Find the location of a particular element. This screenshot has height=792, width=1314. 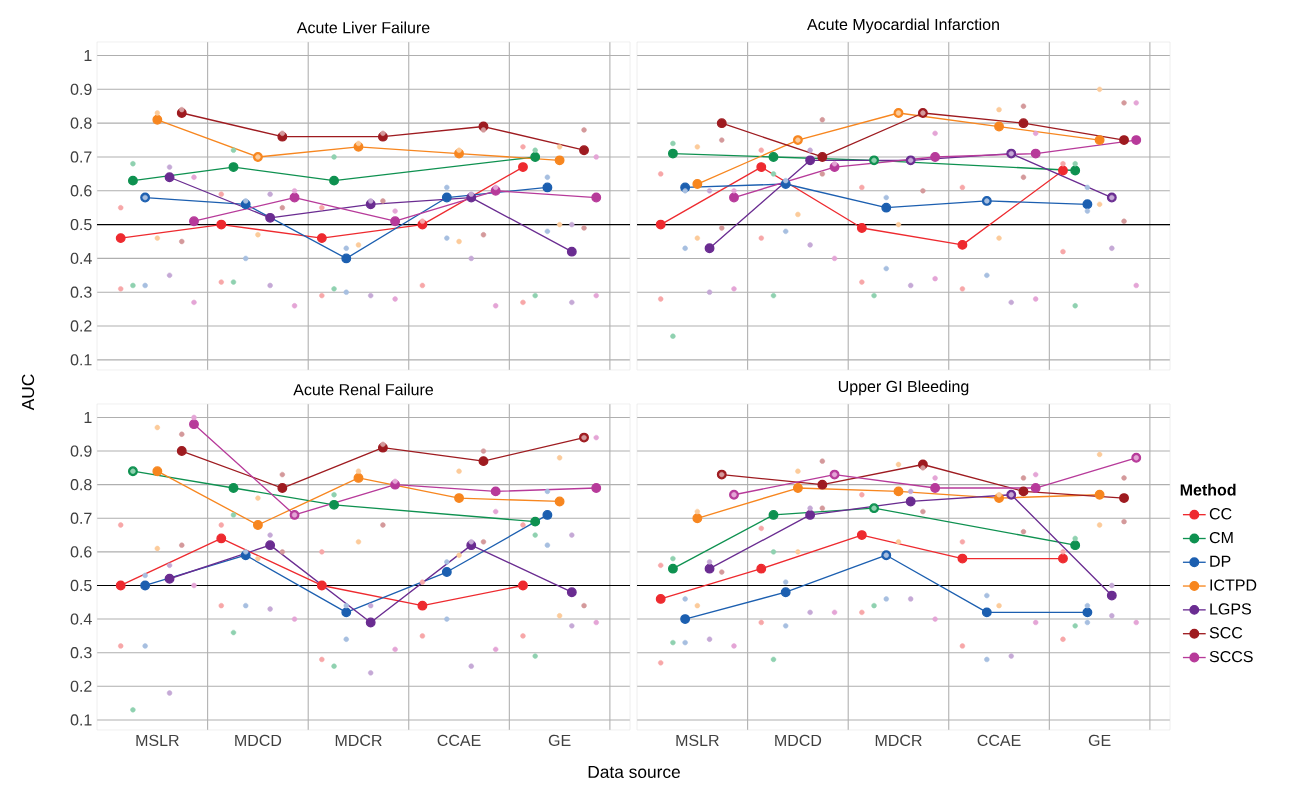

chart-title: Acute Myocardial Infarction is located at coordinates (903, 26).